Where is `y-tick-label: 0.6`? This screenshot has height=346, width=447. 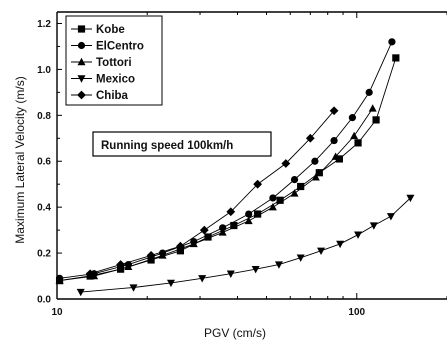
y-tick-label: 0.6 is located at coordinates (44, 162).